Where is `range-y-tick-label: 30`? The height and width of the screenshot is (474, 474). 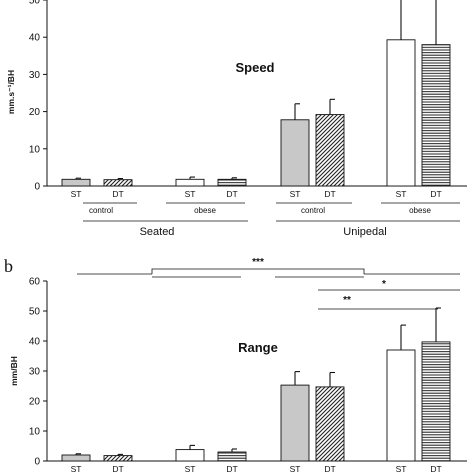
range-y-tick-label: 30 is located at coordinates (35, 372).